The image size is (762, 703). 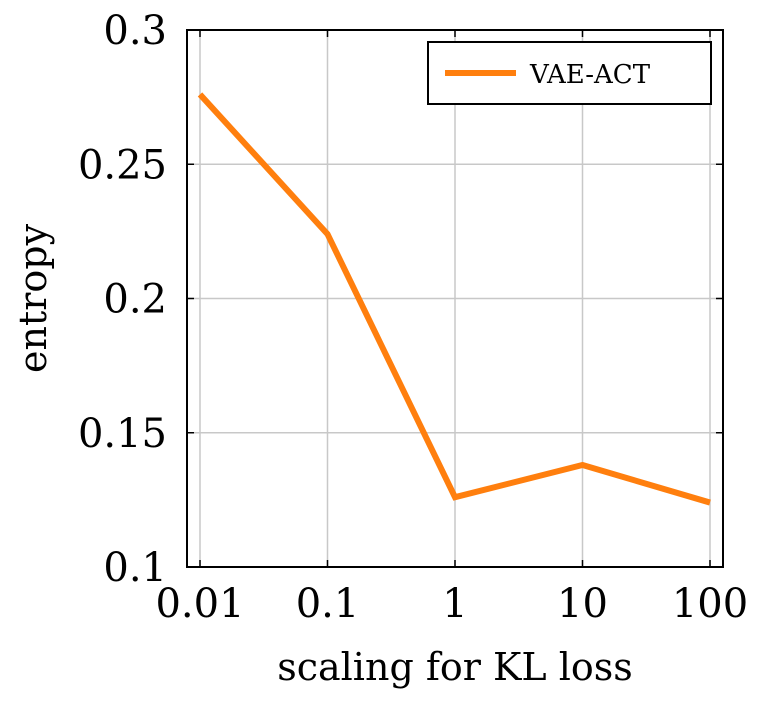 I want to click on y-tick-label-4: 0.3, so click(x=135, y=31).